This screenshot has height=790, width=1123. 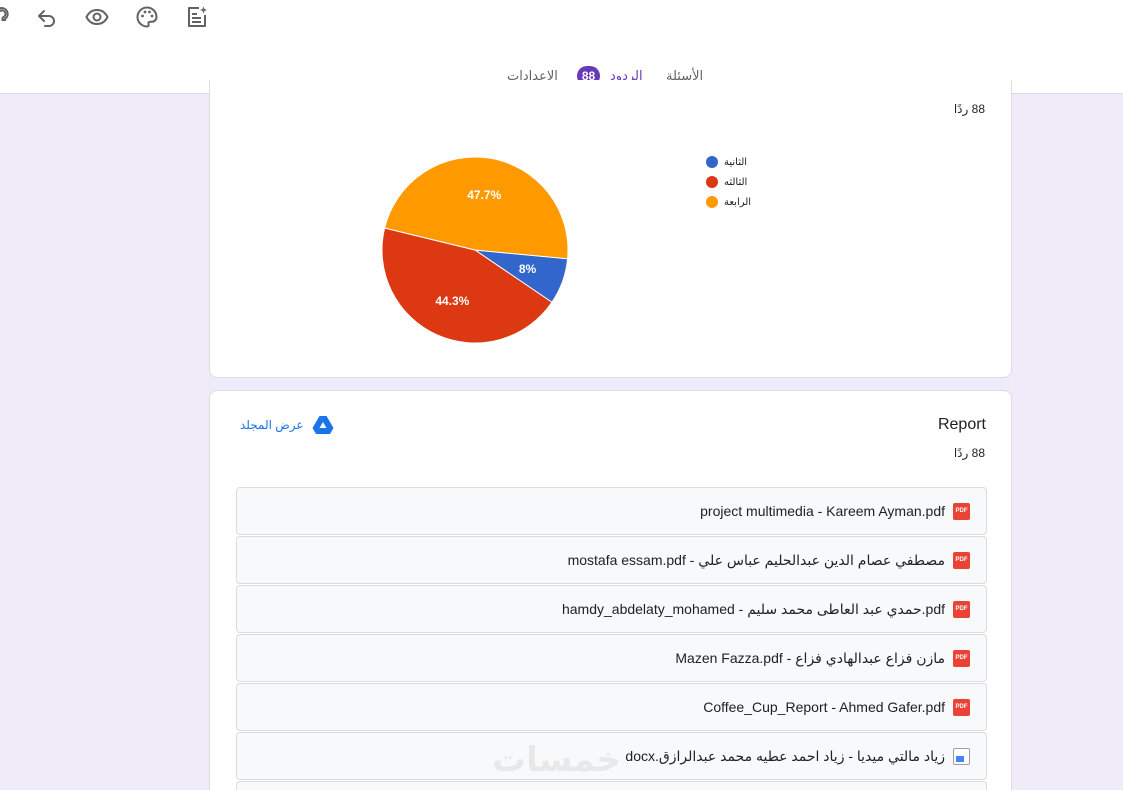 I want to click on pie-slice-label: 8%, so click(x=528, y=269).